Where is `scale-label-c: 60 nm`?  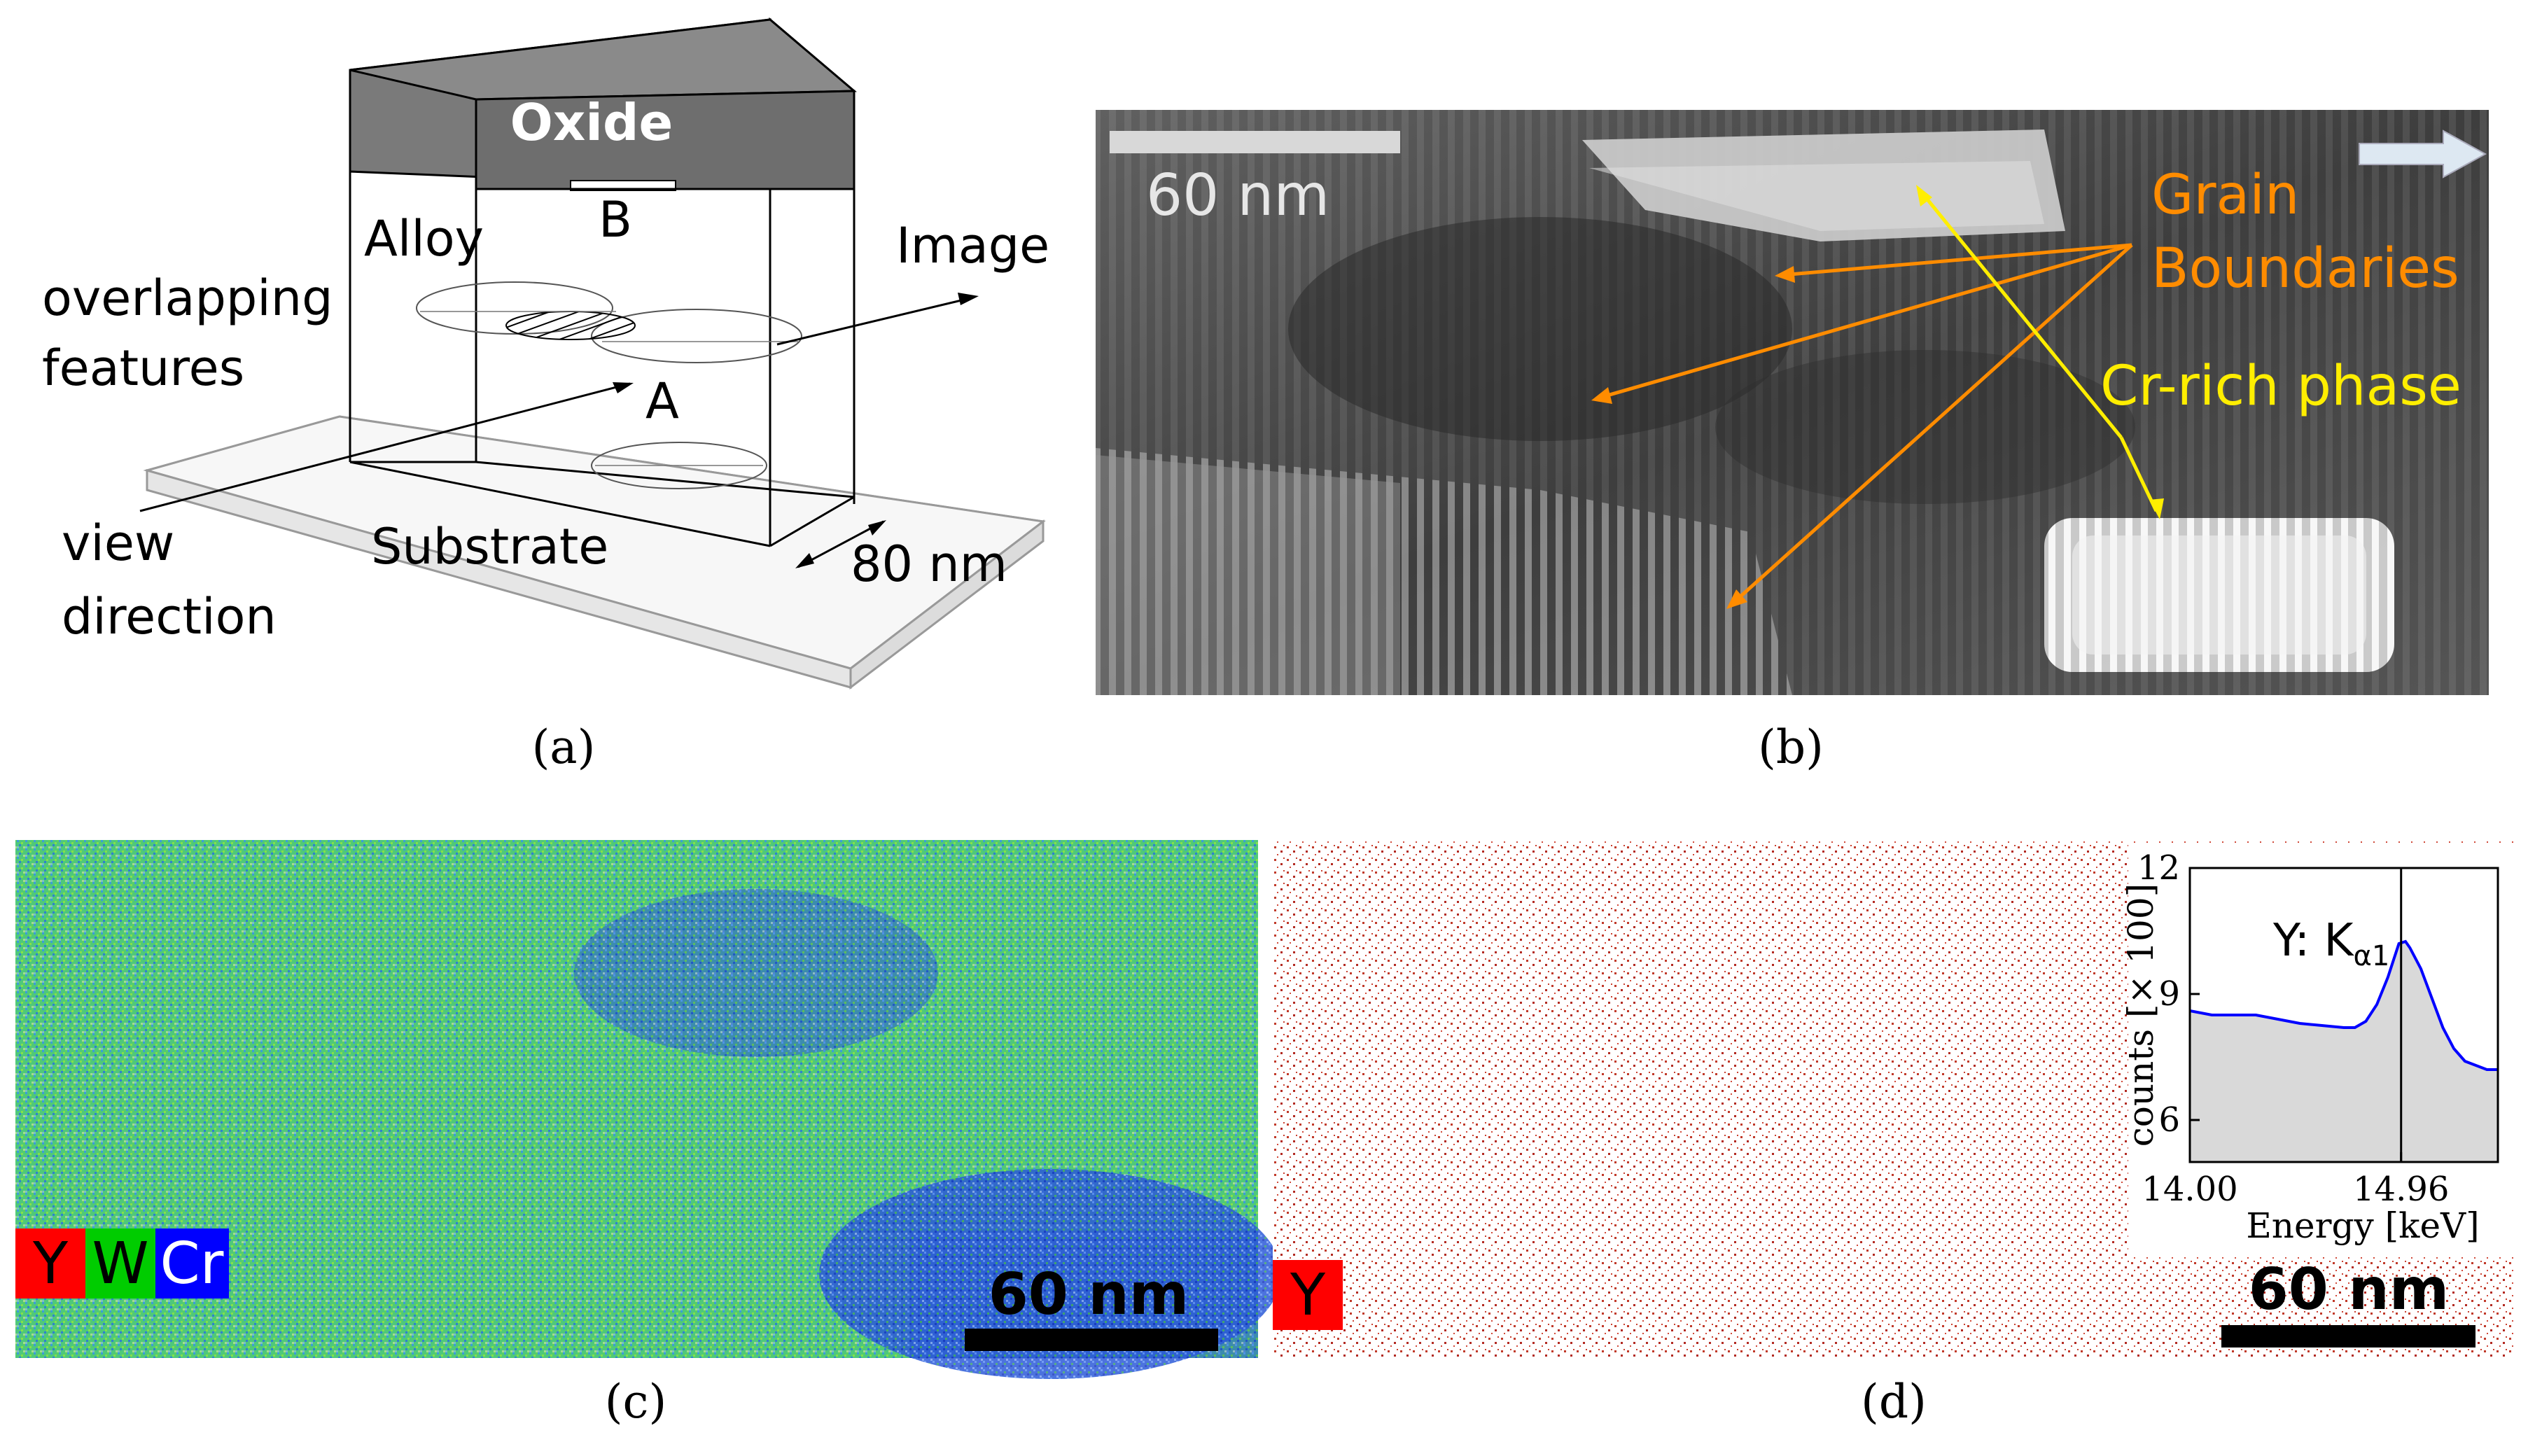 scale-label-c: 60 nm is located at coordinates (1089, 1294).